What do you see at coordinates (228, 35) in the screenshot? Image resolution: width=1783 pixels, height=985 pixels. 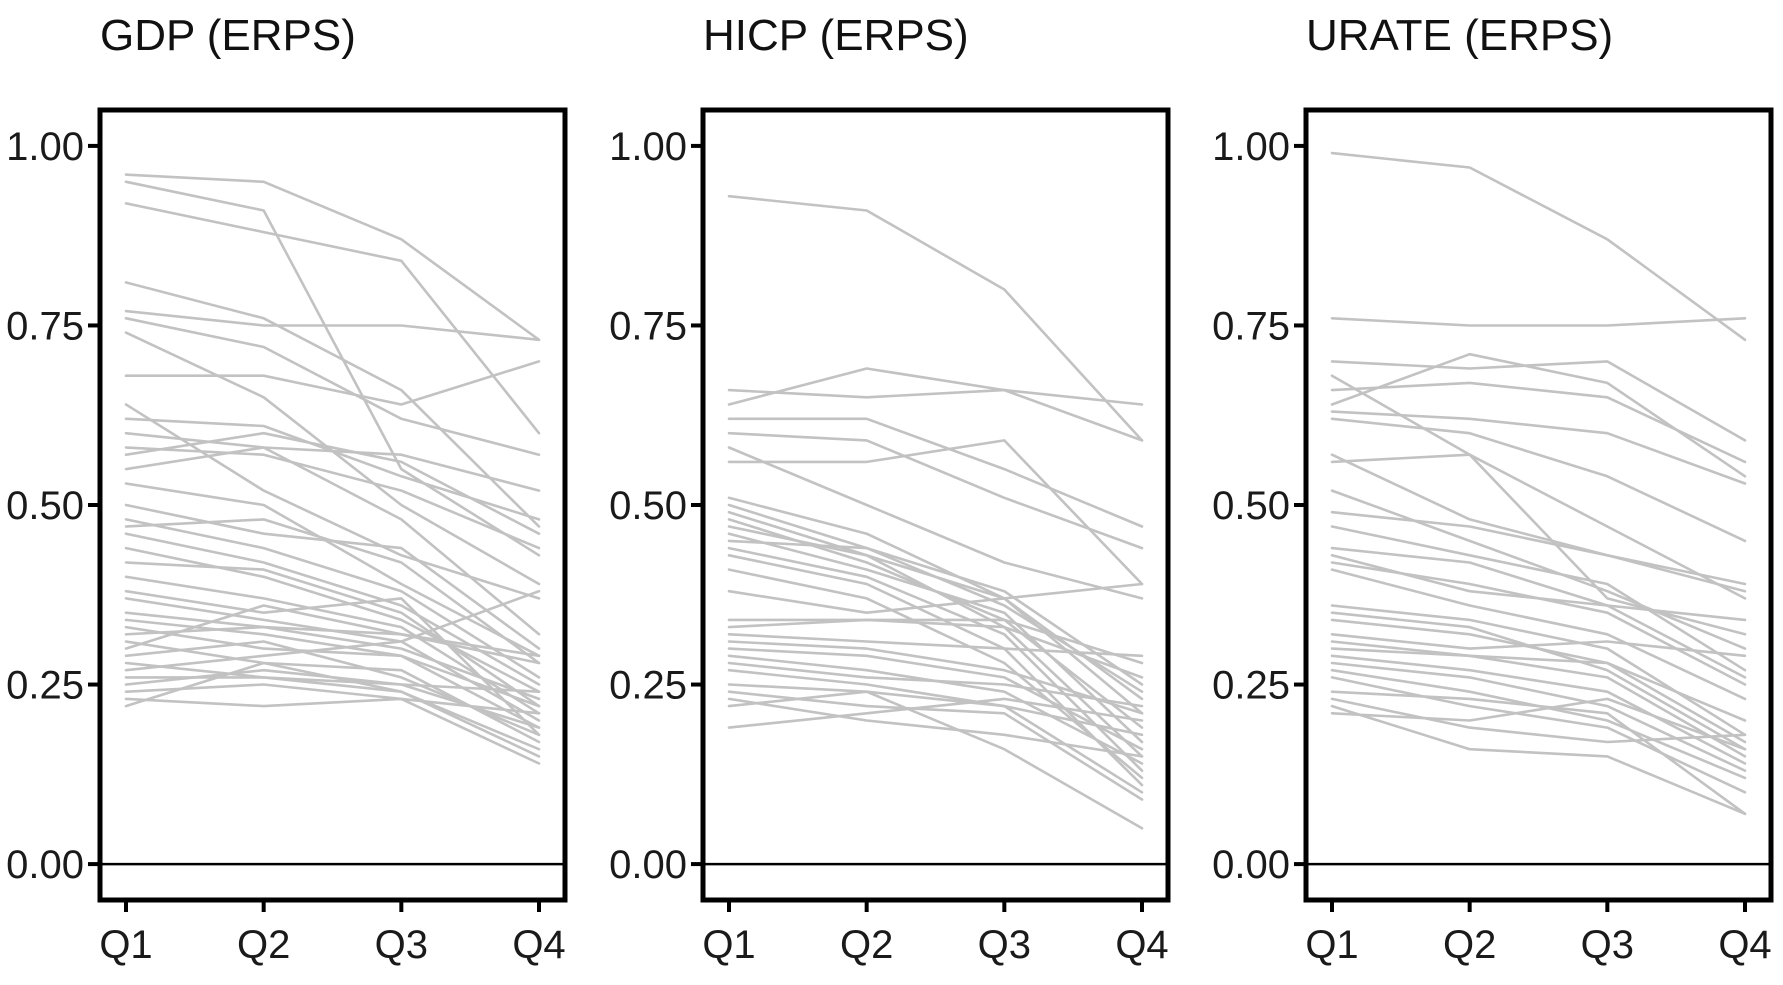 I see `panel-title: GDP (ERPS)` at bounding box center [228, 35].